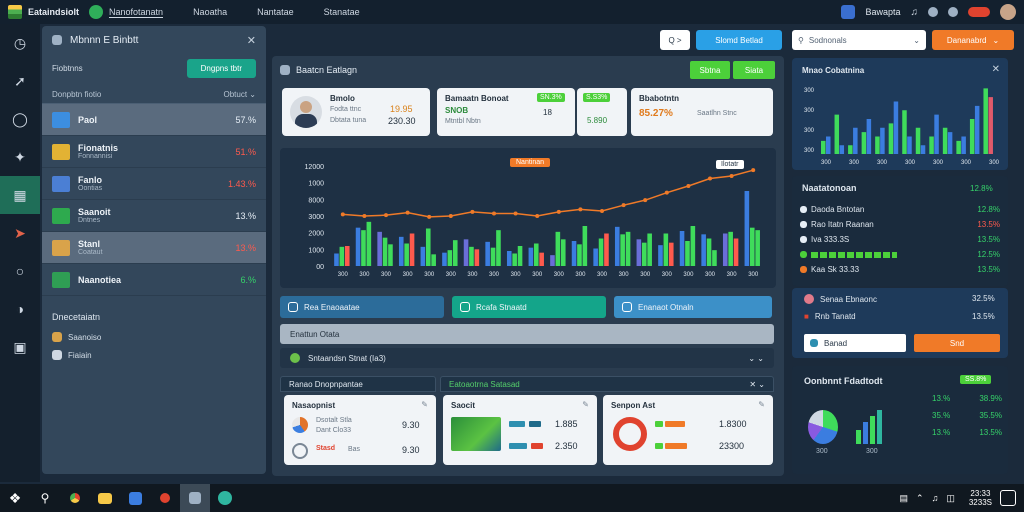  I want to click on doc-icon: ▣, so click(20, 346).